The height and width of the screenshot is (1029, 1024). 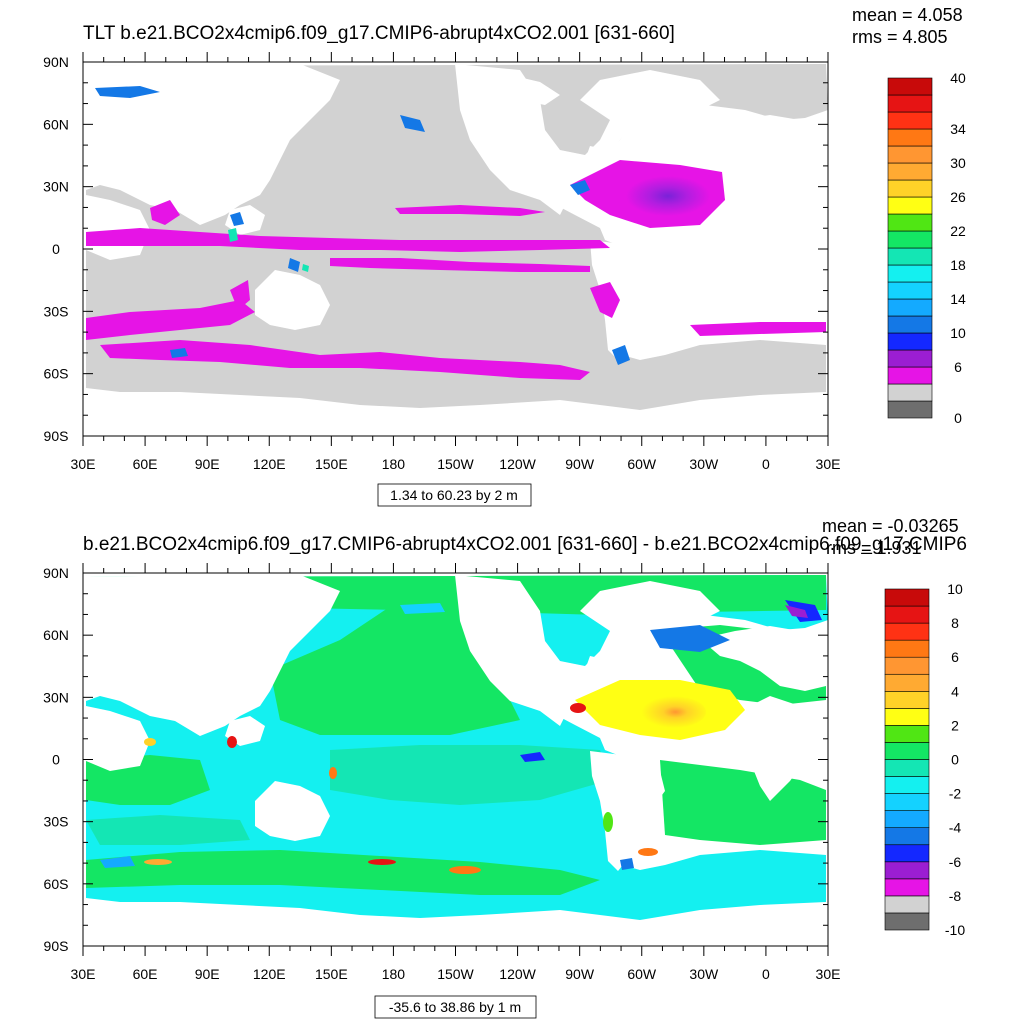 What do you see at coordinates (56, 187) in the screenshot?
I see `y-tick-label: 30N` at bounding box center [56, 187].